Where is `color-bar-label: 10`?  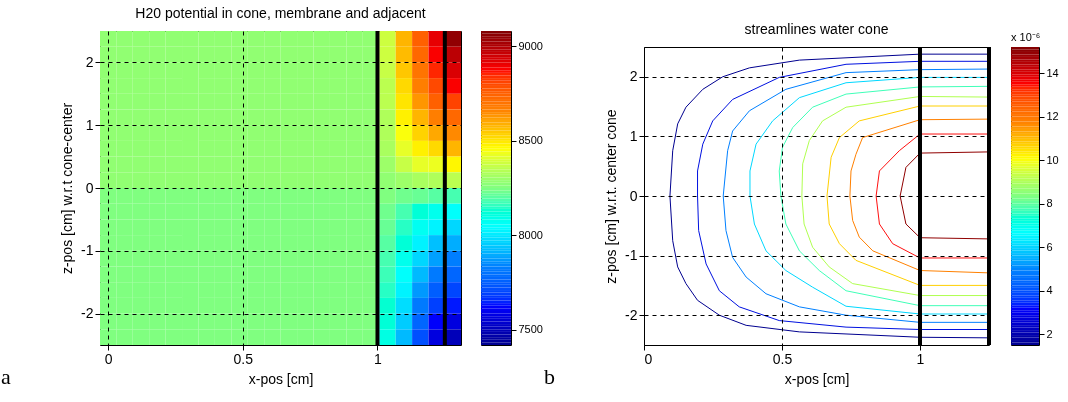 color-bar-label: 10 is located at coordinates (1052, 159).